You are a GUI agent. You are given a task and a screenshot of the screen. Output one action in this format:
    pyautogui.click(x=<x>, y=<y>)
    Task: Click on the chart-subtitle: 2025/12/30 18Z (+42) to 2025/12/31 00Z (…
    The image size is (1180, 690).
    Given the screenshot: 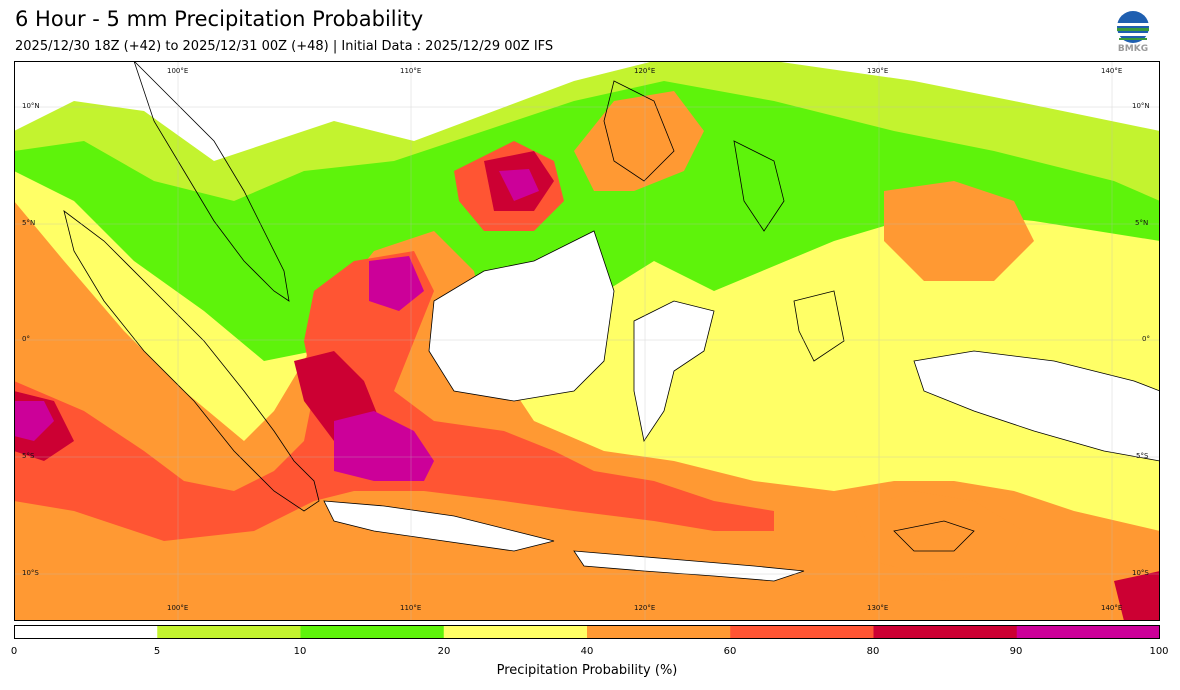 What is the action you would take?
    pyautogui.click(x=284, y=46)
    